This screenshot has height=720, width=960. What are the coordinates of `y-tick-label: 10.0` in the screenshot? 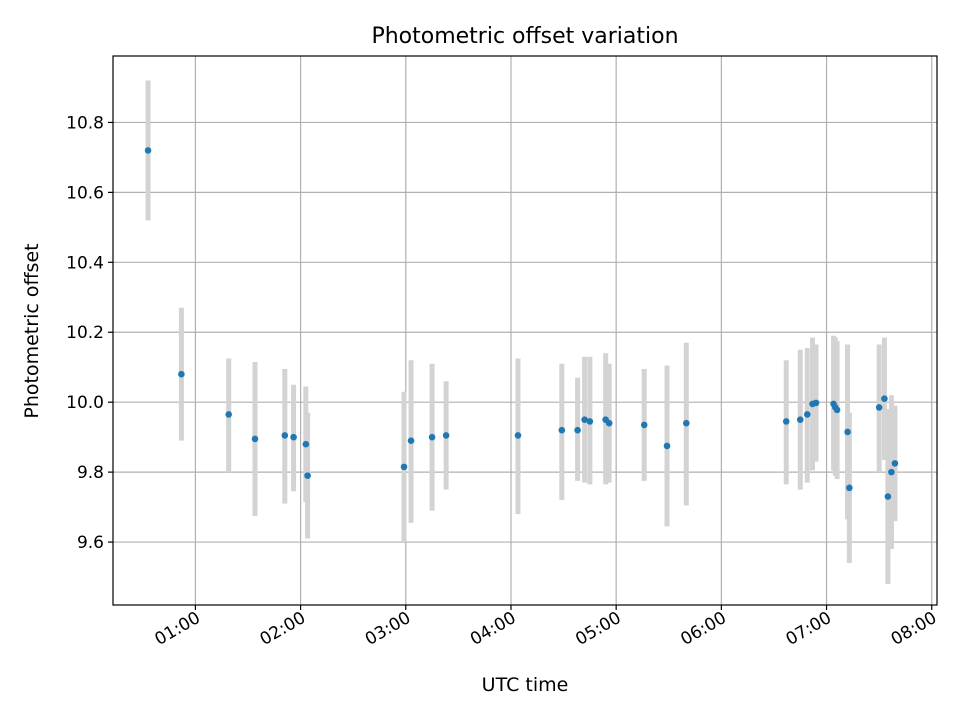 It's located at (85, 403).